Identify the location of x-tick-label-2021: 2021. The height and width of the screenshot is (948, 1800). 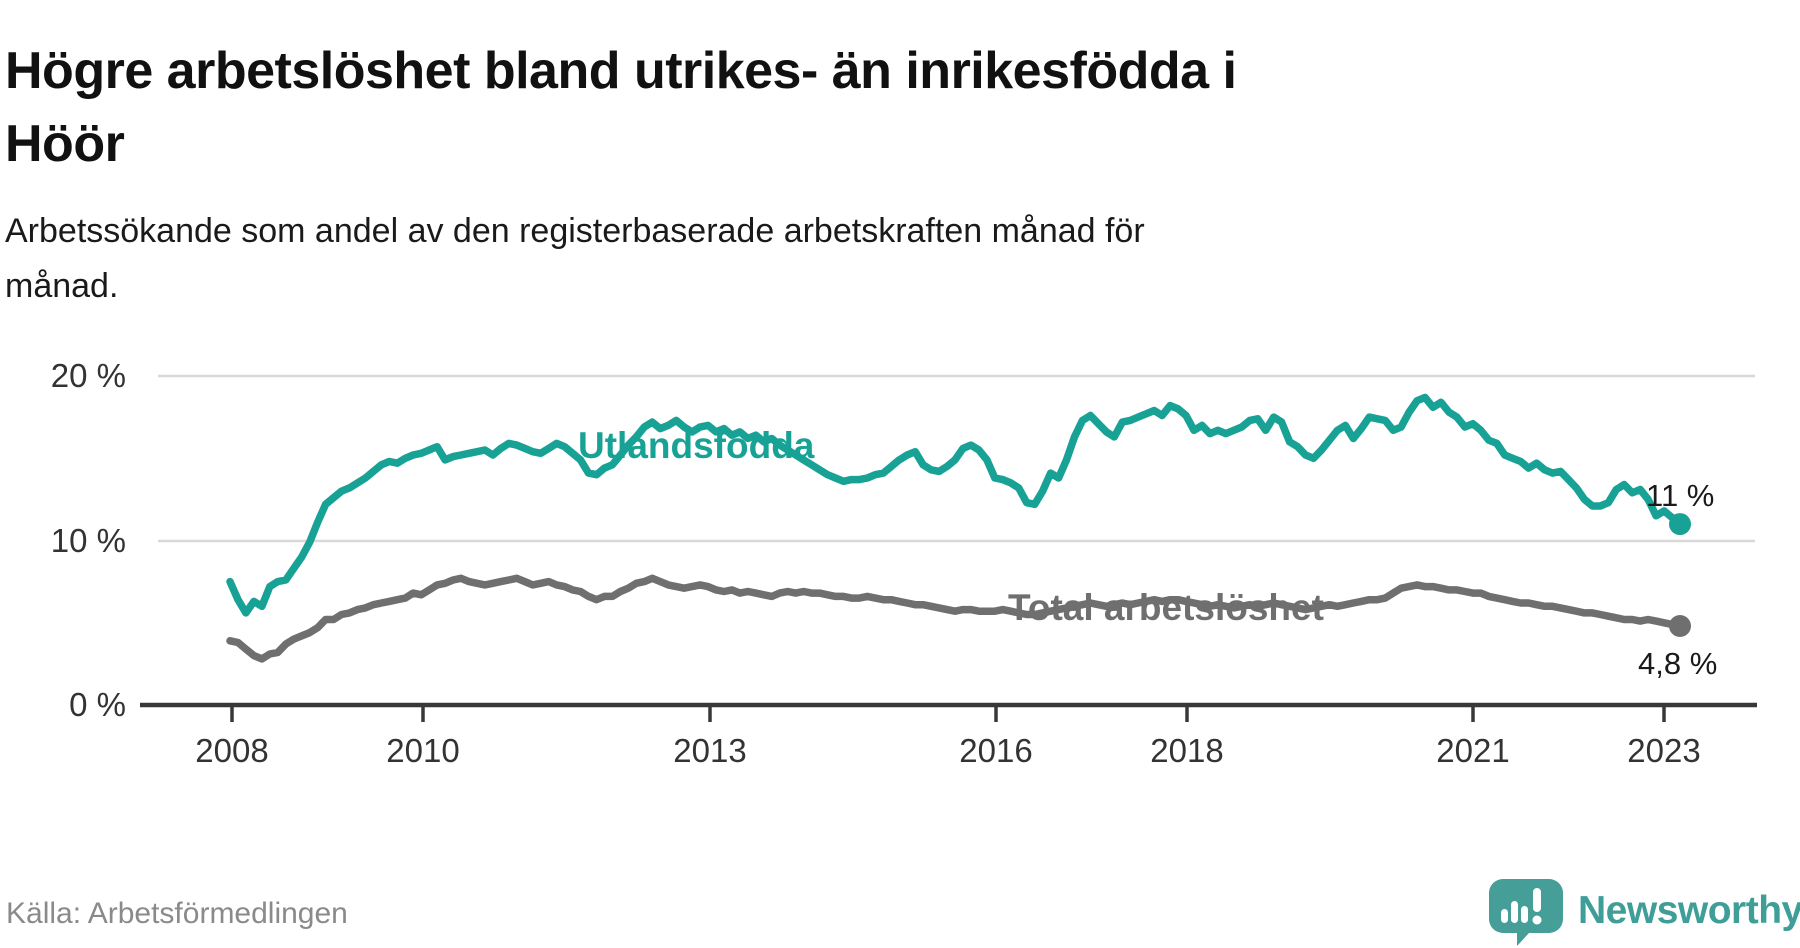
(1472, 750).